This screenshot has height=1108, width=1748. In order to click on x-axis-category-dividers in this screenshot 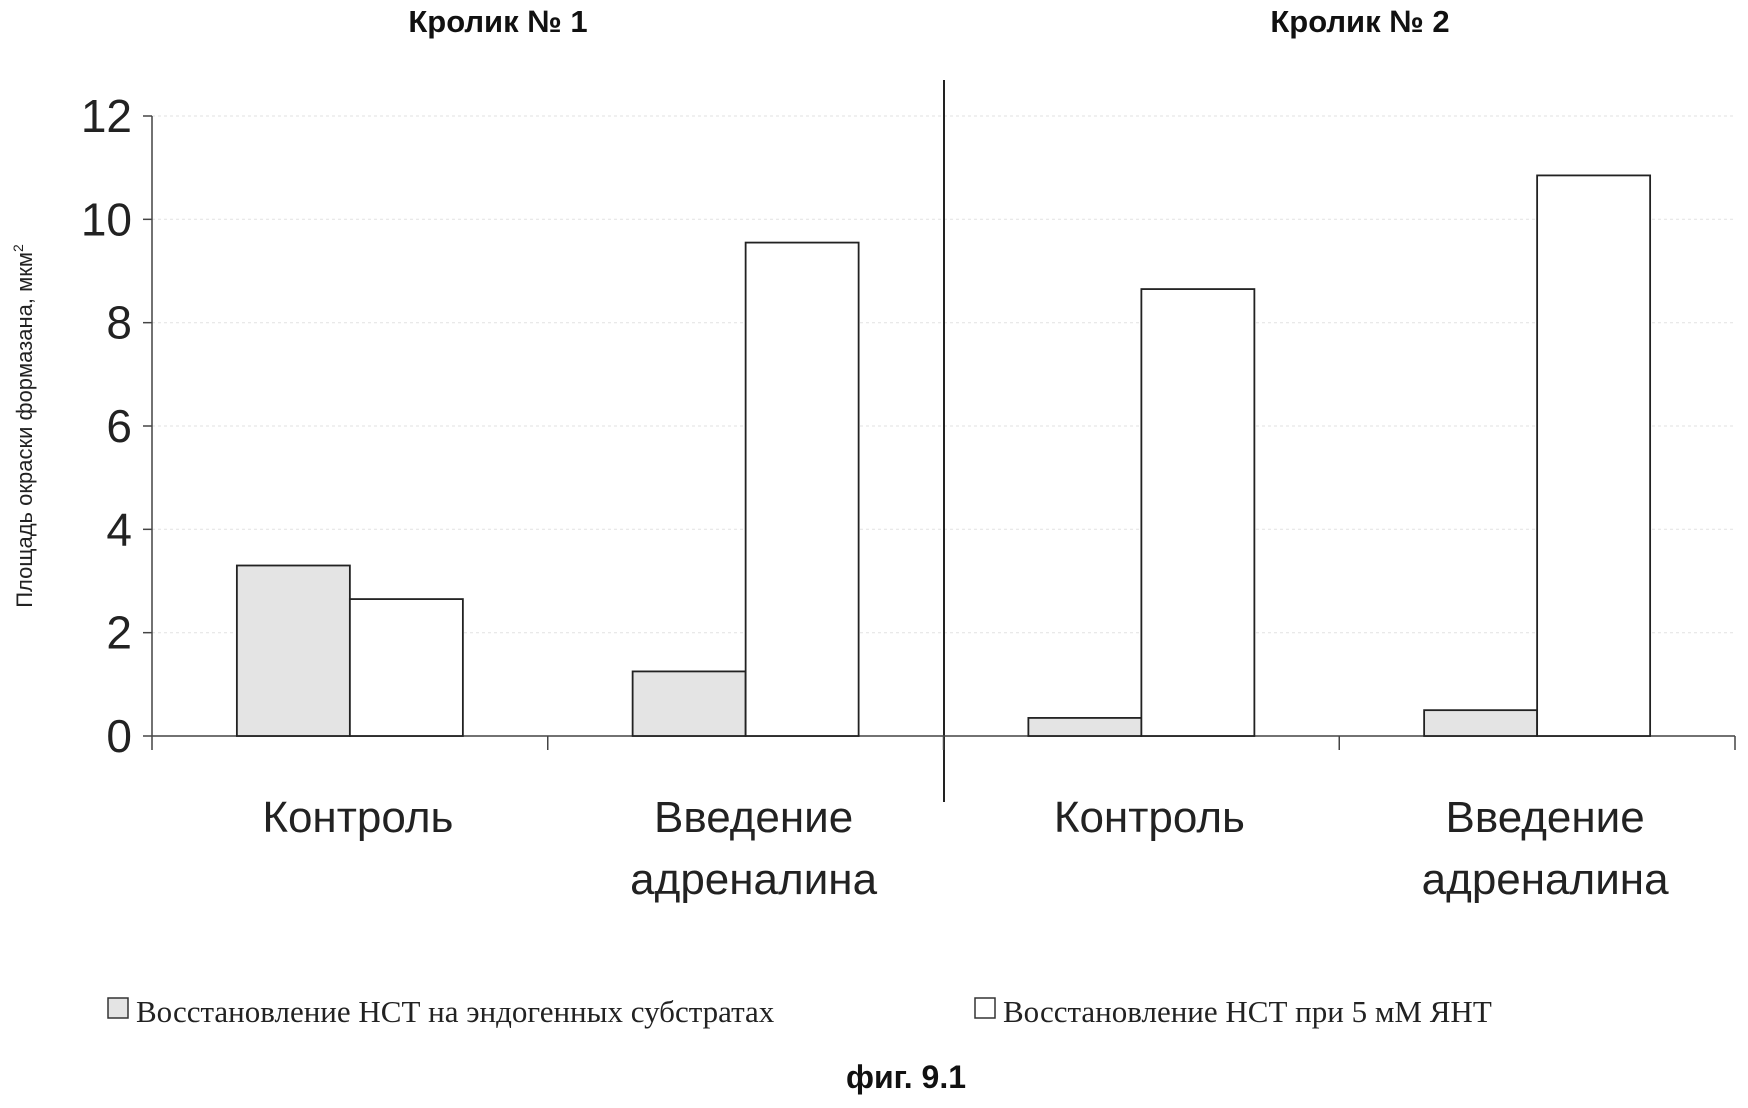, I will do `click(1141, 743)`.